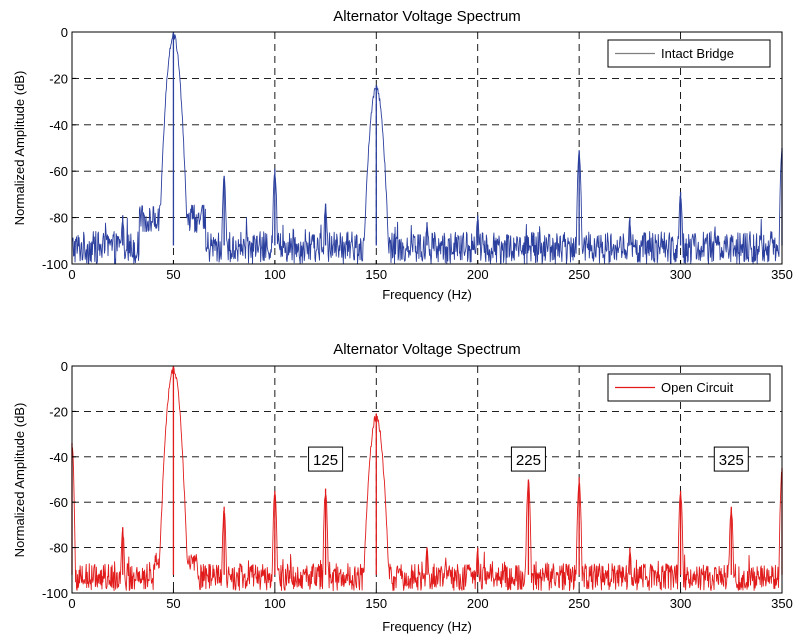 The height and width of the screenshot is (640, 795). What do you see at coordinates (427, 16) in the screenshot?
I see `chart-title-top: Alternator Voltage Spectrum` at bounding box center [427, 16].